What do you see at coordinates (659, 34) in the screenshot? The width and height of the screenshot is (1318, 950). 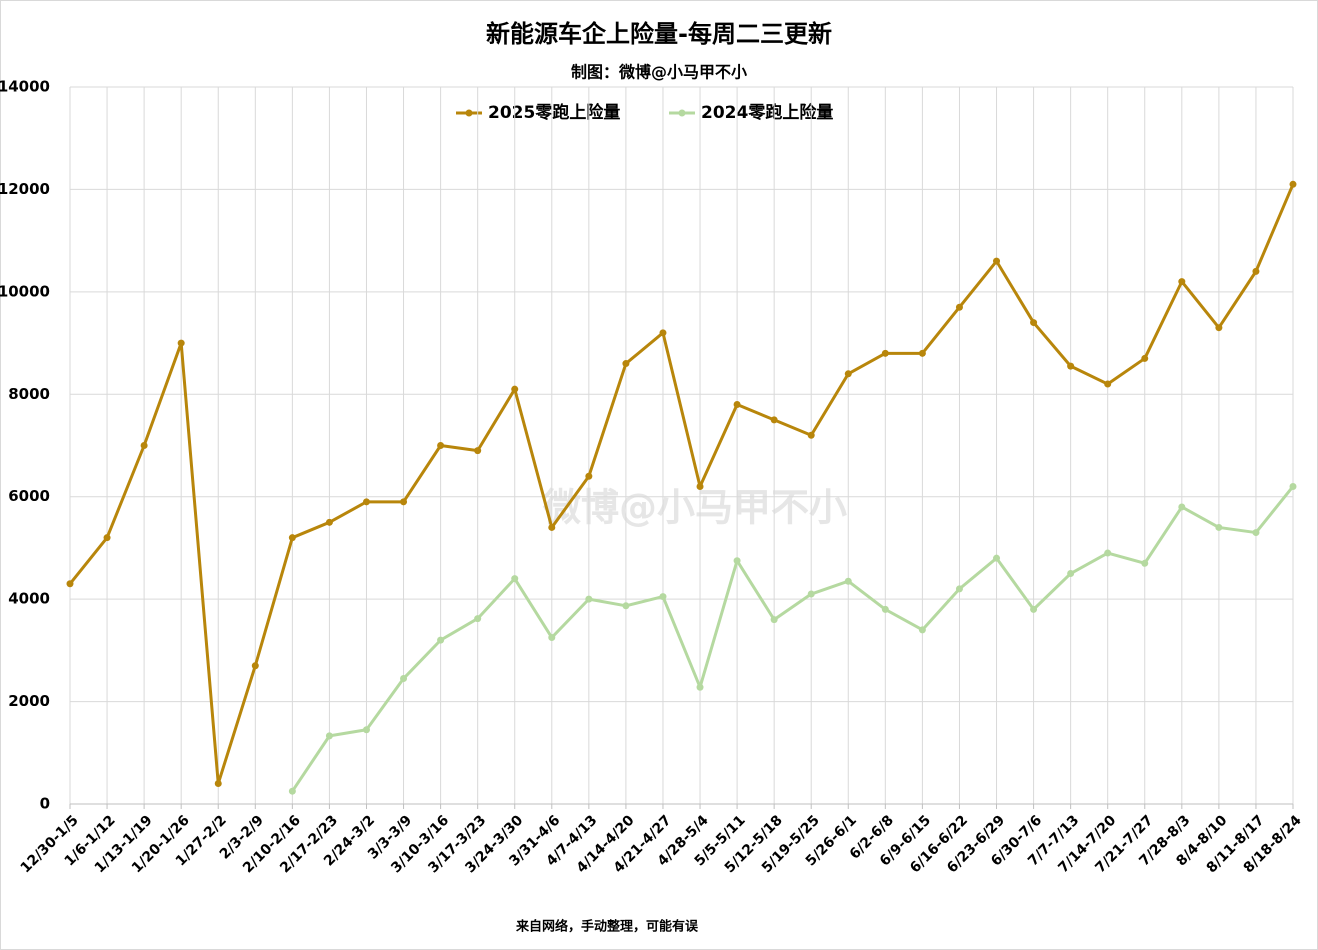 I see `chart-title: 新能源车企上险量-每周二三更新` at bounding box center [659, 34].